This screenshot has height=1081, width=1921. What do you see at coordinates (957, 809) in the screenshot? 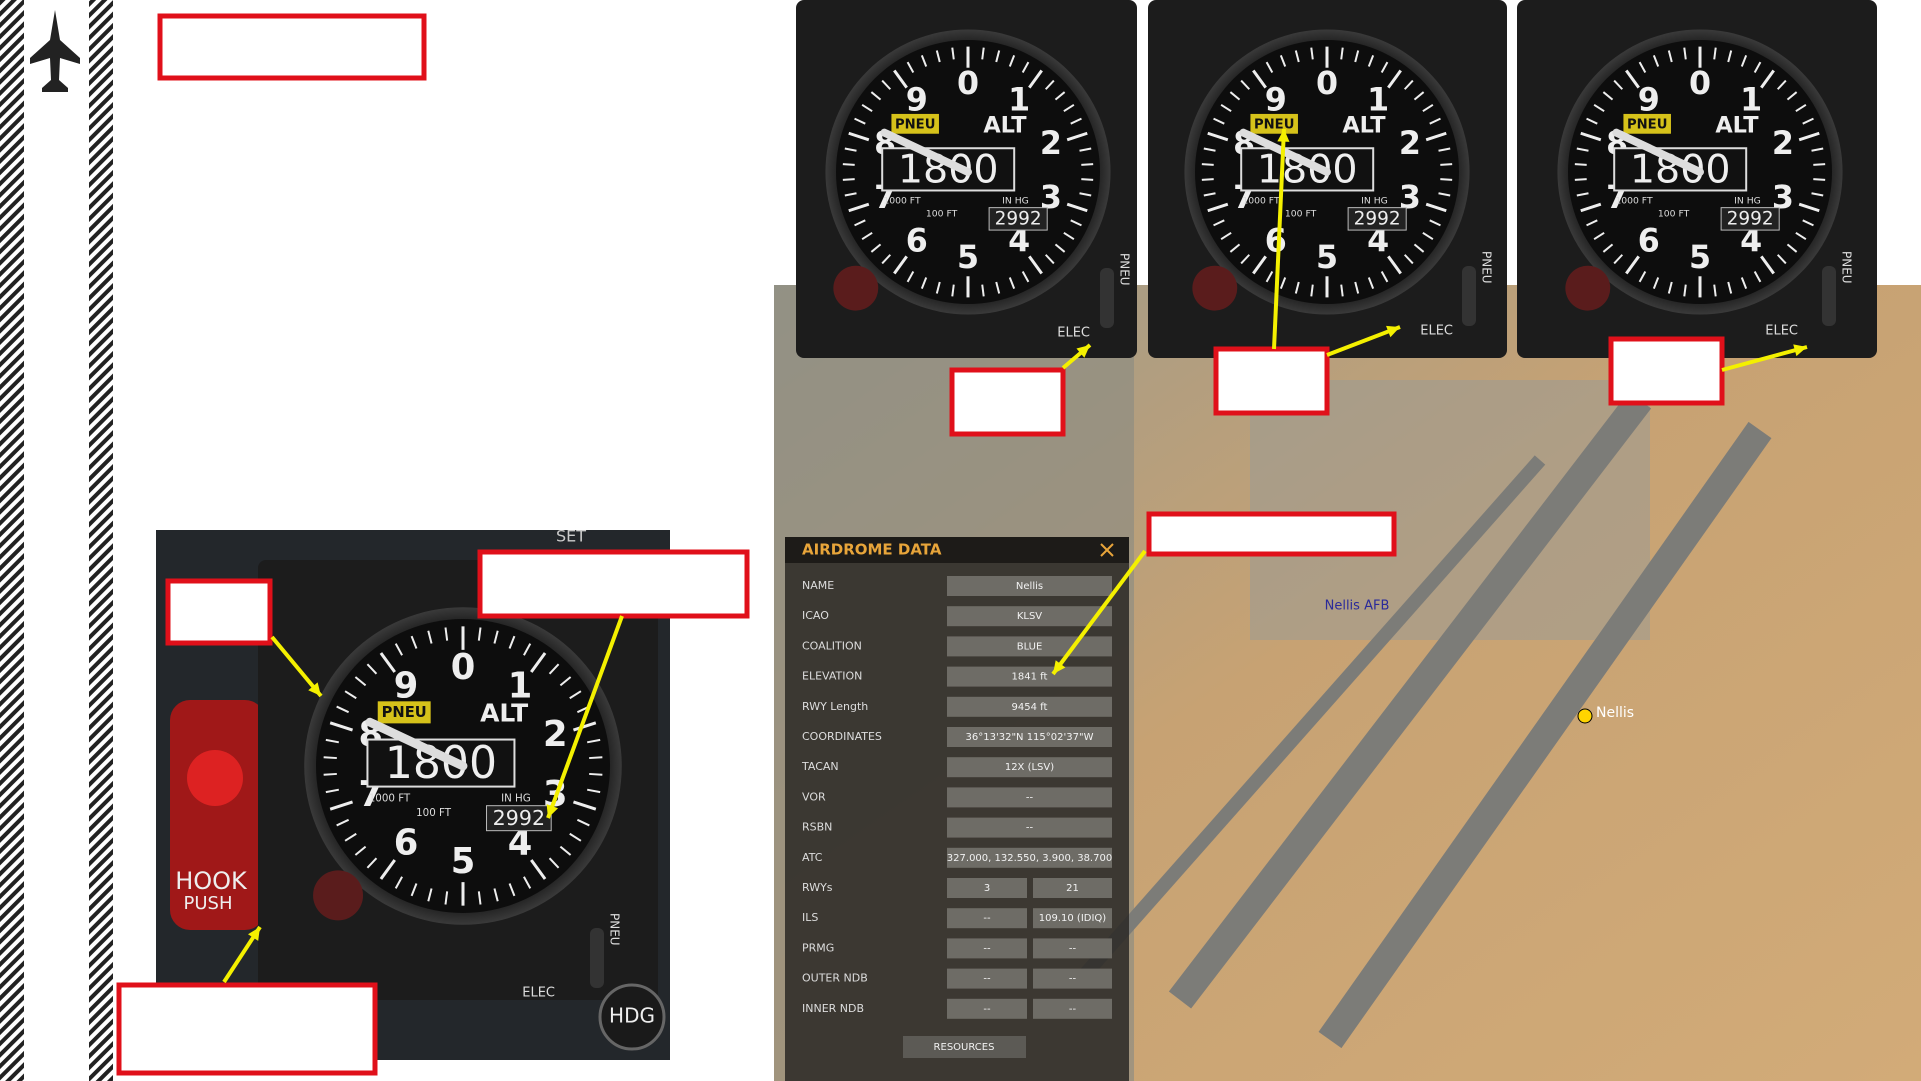
I see `airdrome-panel` at bounding box center [957, 809].